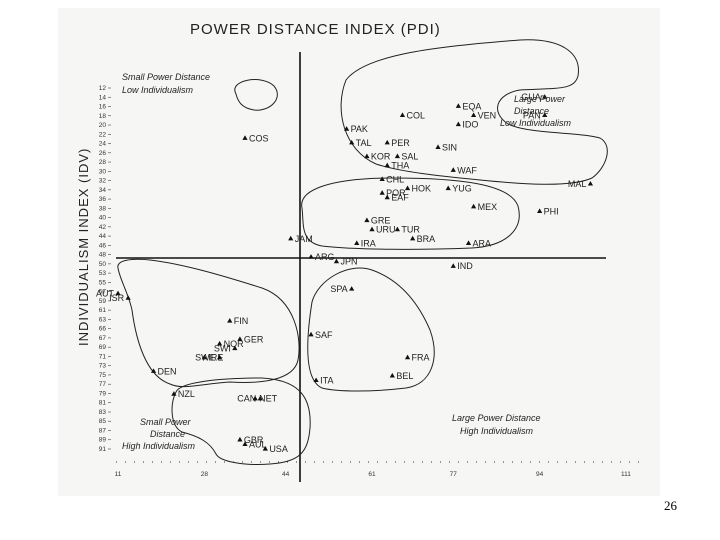  What do you see at coordinates (387, 197) in the screenshot?
I see `point-marker-eaf` at bounding box center [387, 197].